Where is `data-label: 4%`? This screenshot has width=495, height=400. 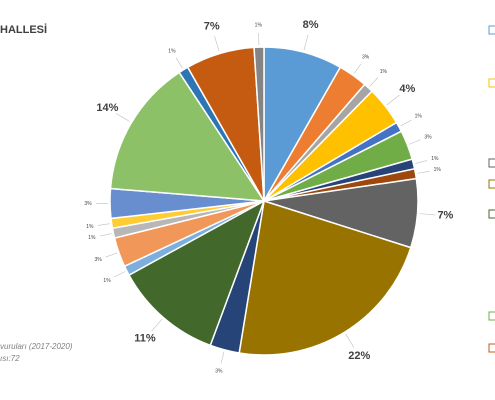
data-label: 4% is located at coordinates (407, 89).